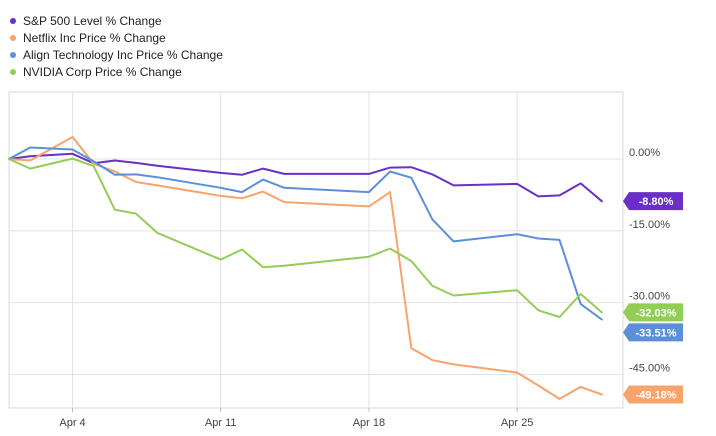 The image size is (716, 436). What do you see at coordinates (656, 395) in the screenshot?
I see `end-label-text: -49.18%` at bounding box center [656, 395].